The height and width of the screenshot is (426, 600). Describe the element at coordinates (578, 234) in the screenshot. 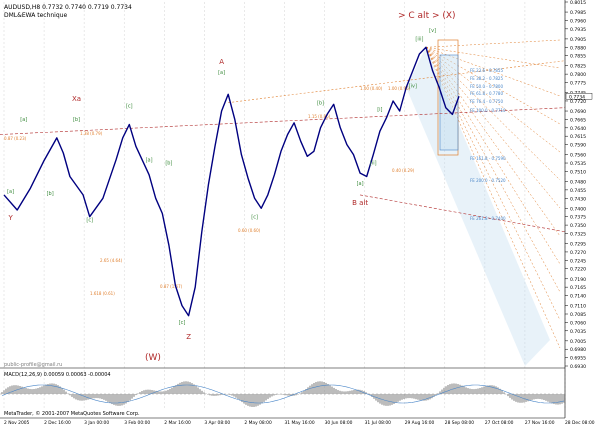

I see `y-tick-label: 0.7325` at that location.